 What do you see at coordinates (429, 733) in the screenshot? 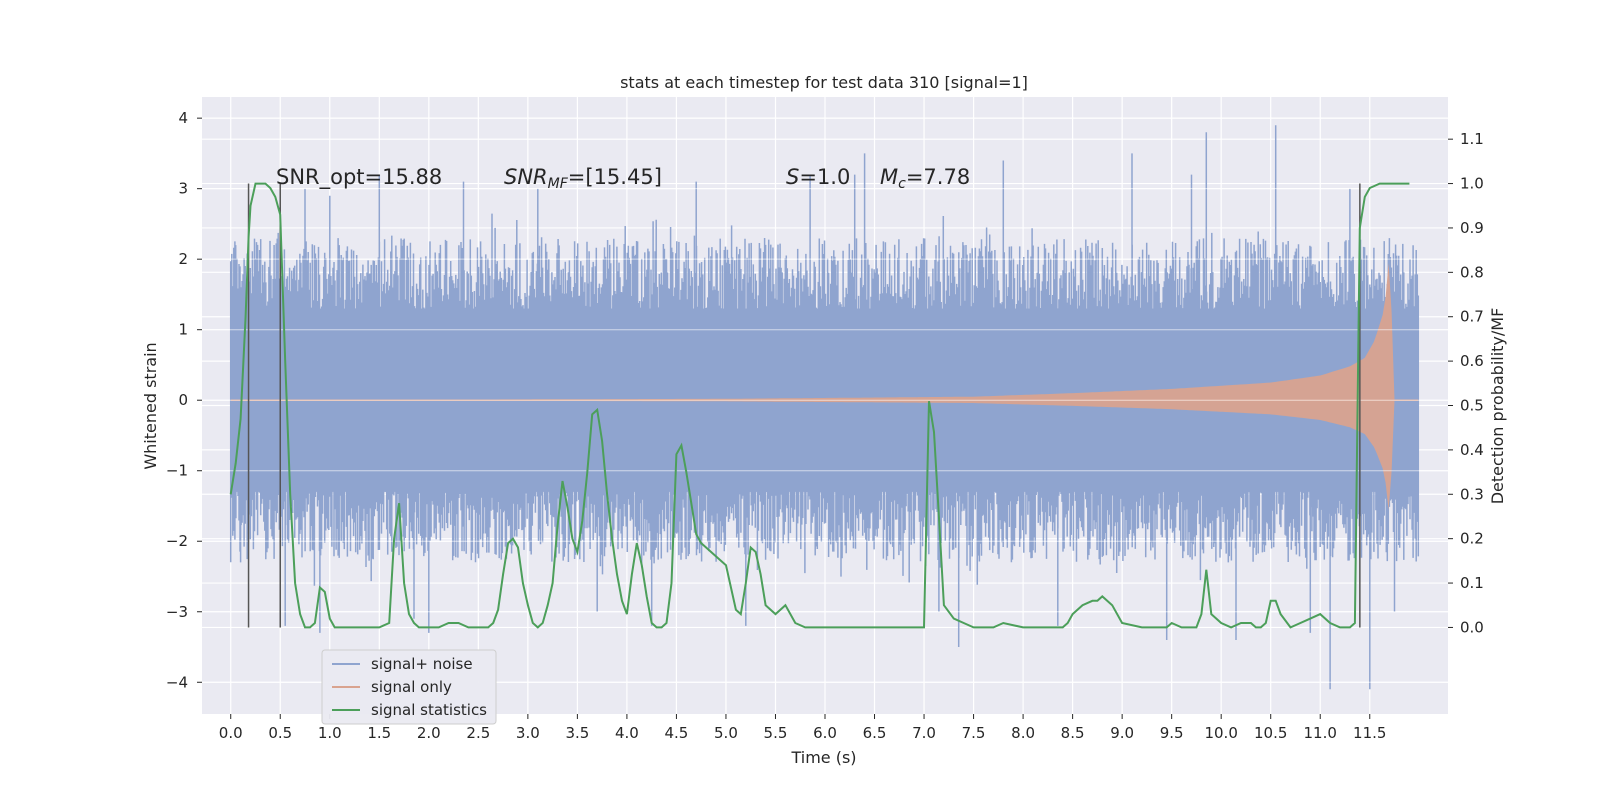
I see `x-tick-label: 2.0` at bounding box center [429, 733].